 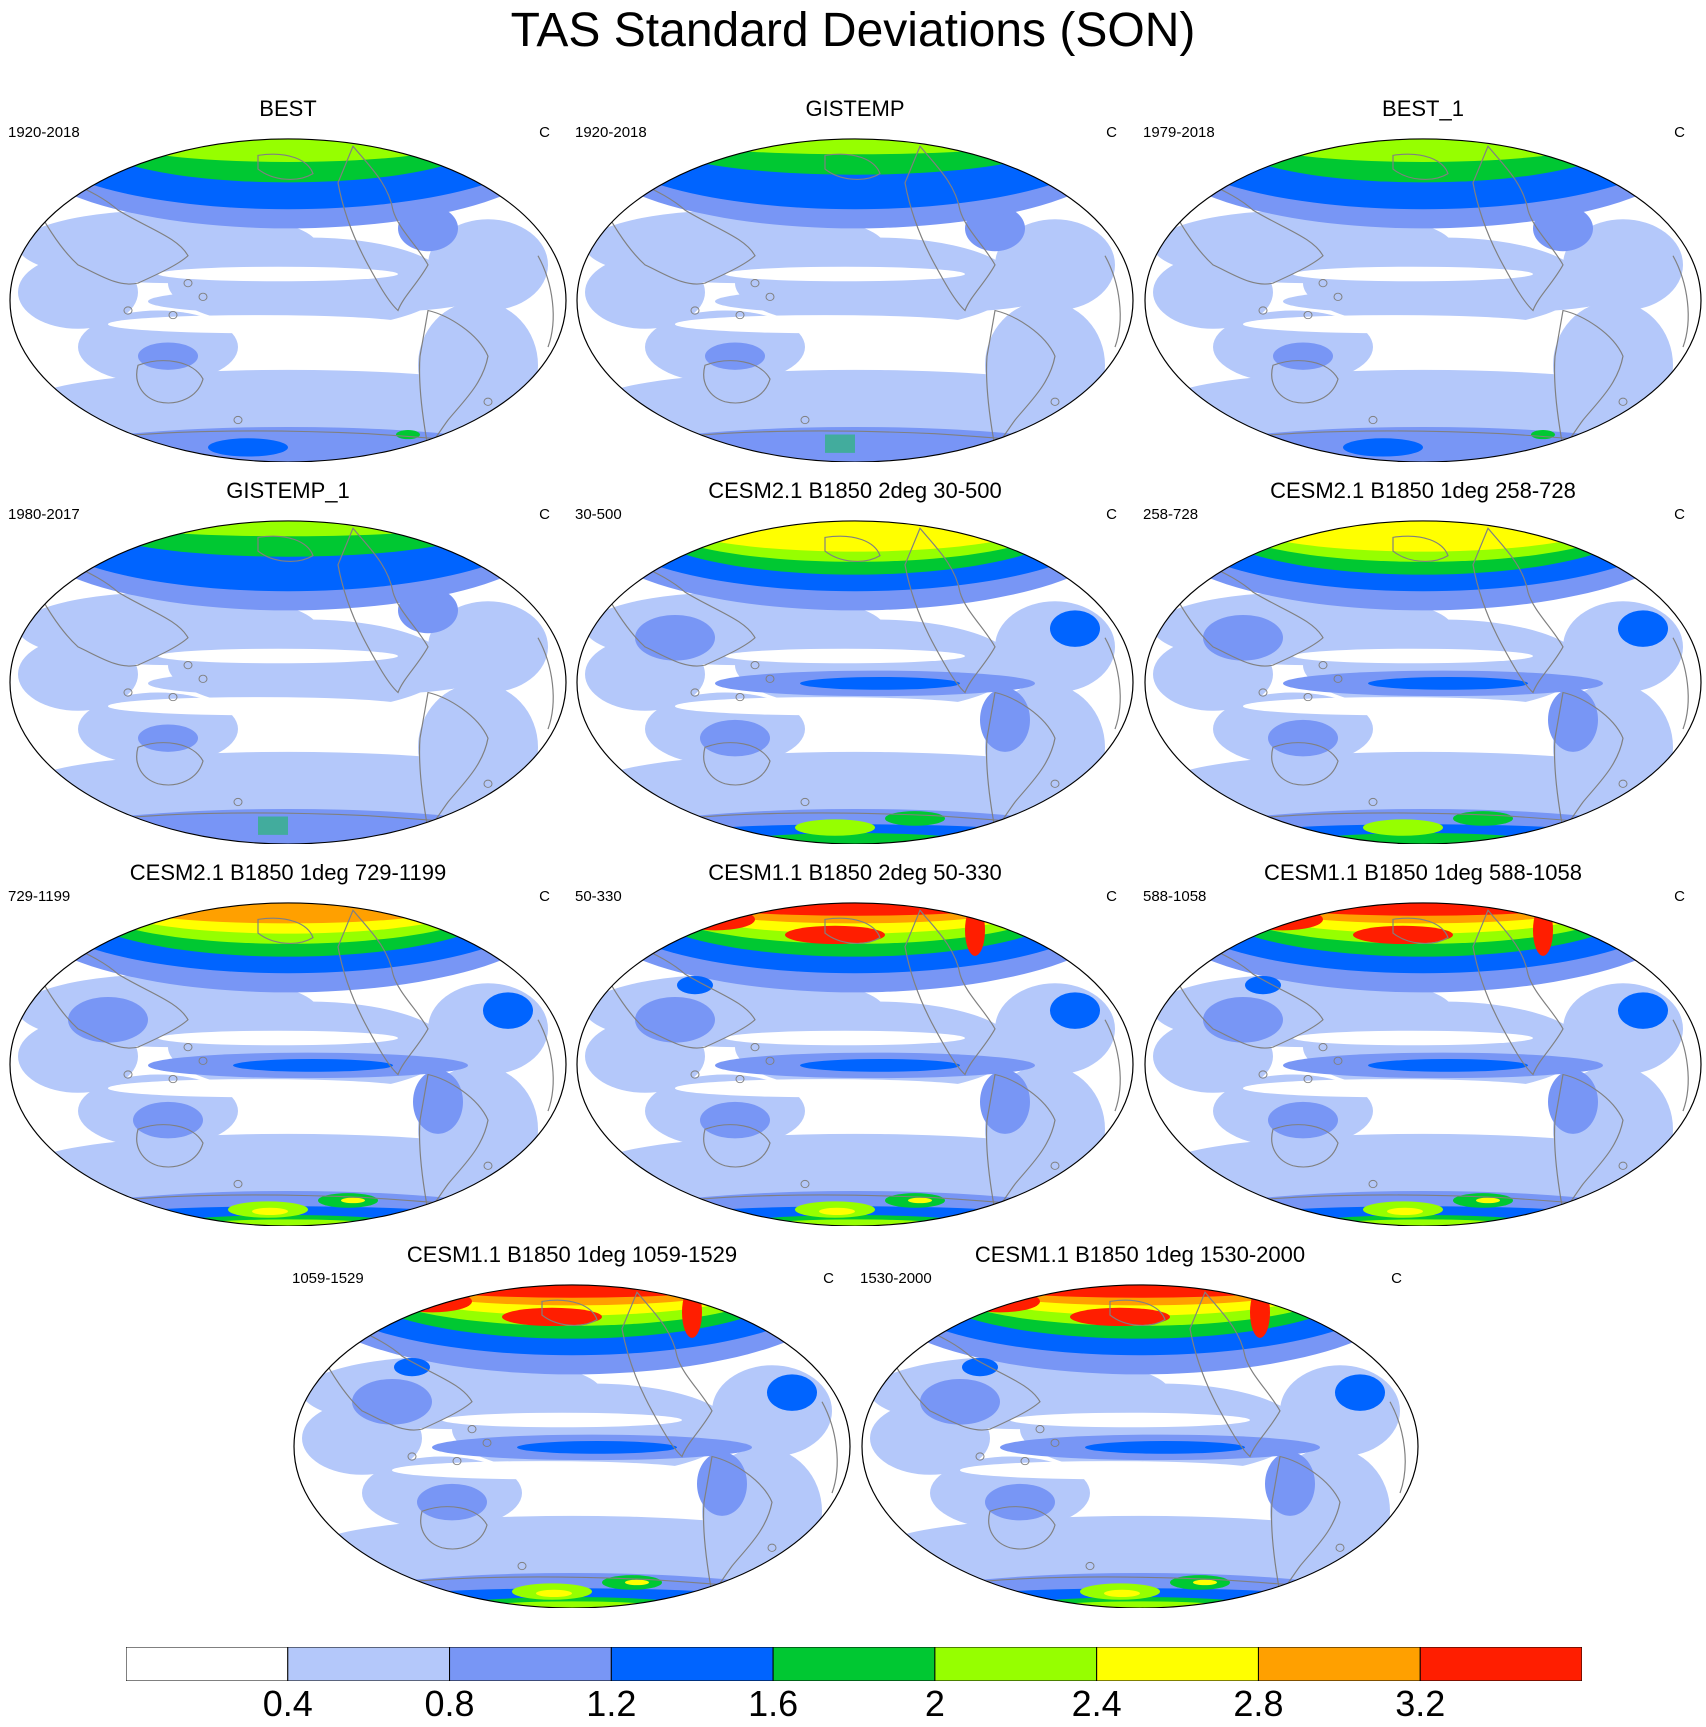 I want to click on map-panel: CESM1.1 B1850 2deg 50-330 50-330 C, so click(x=855, y=1043).